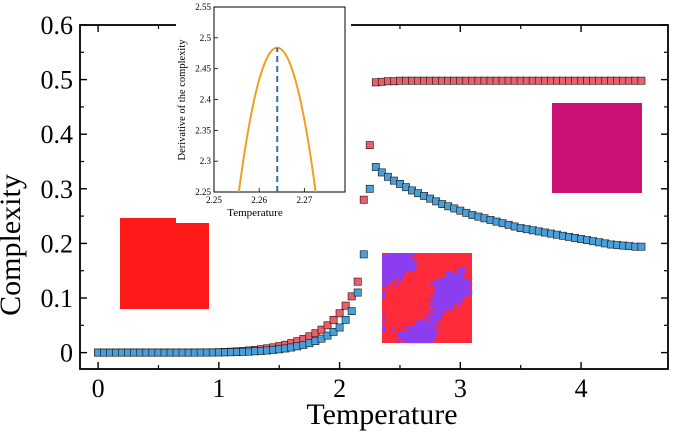 The height and width of the screenshot is (441, 678). I want to click on y-axis-title: Complexity, so click(13, 245).